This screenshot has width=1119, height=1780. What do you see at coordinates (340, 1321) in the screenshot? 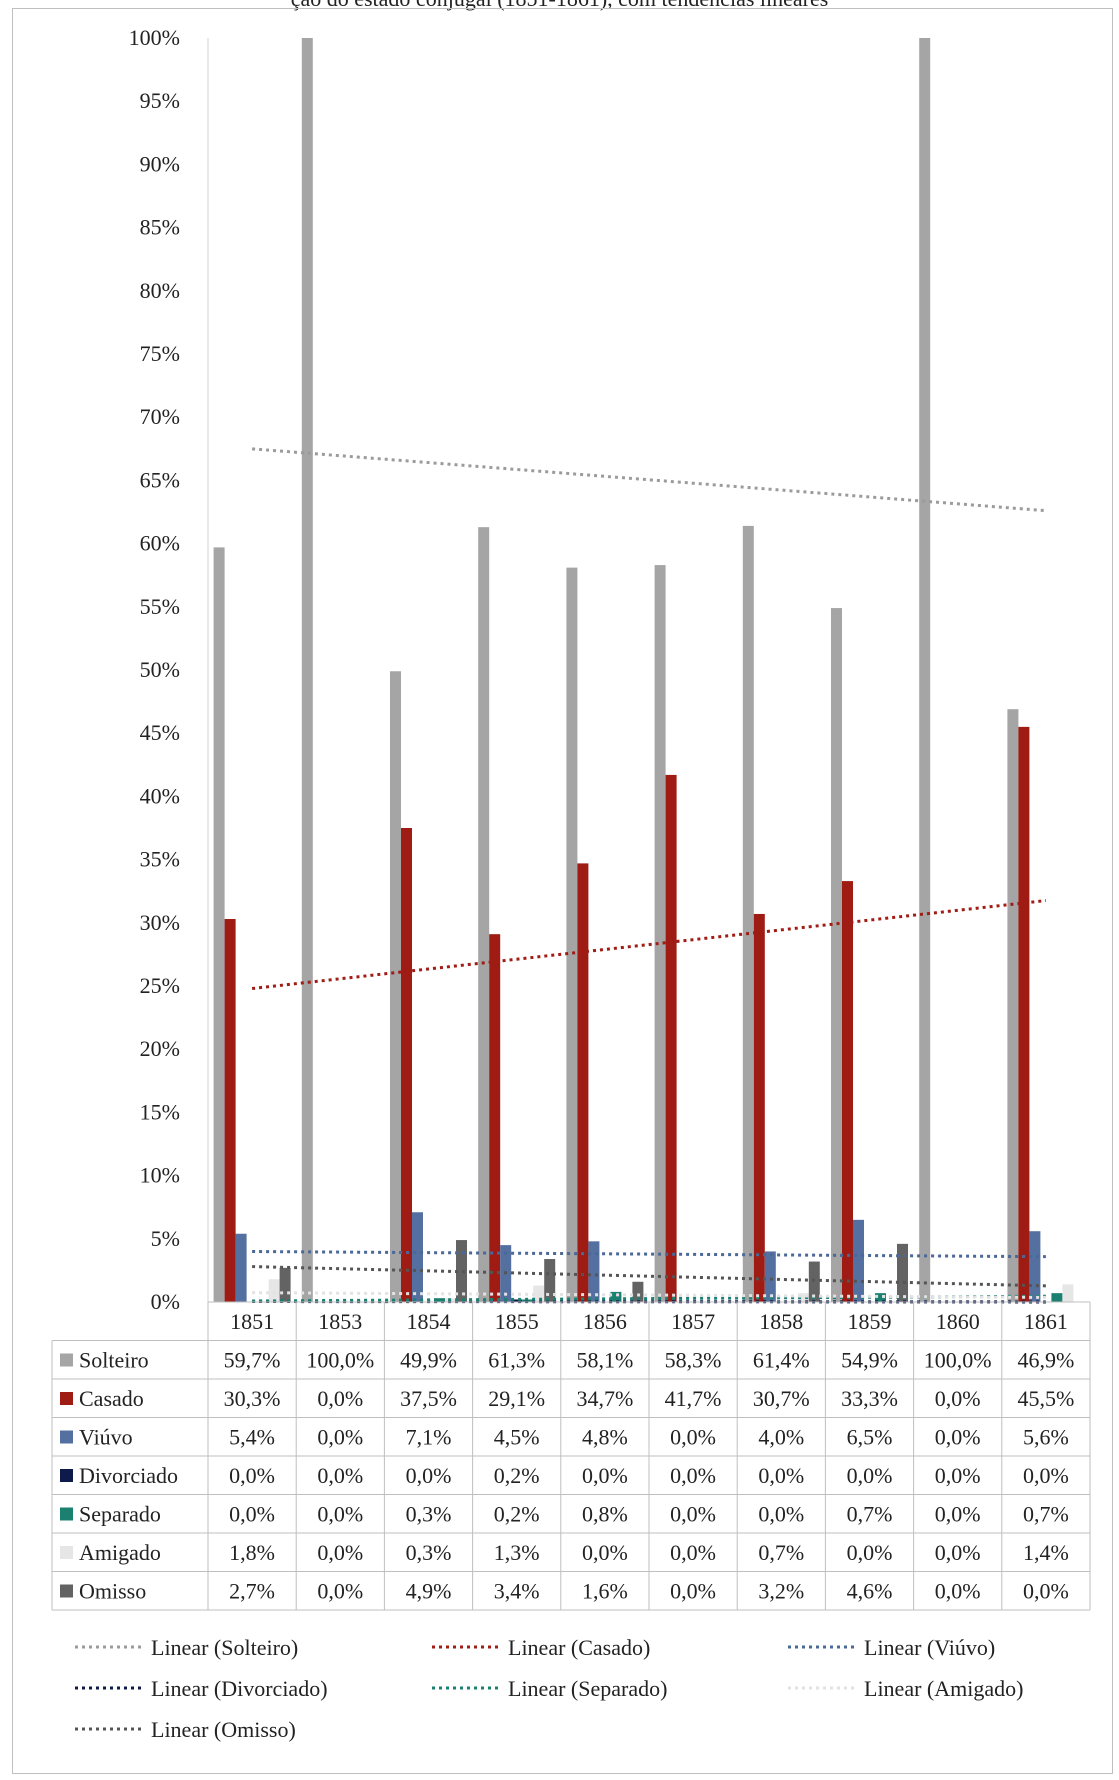
I see `x-tick-label: 1853` at bounding box center [340, 1321].